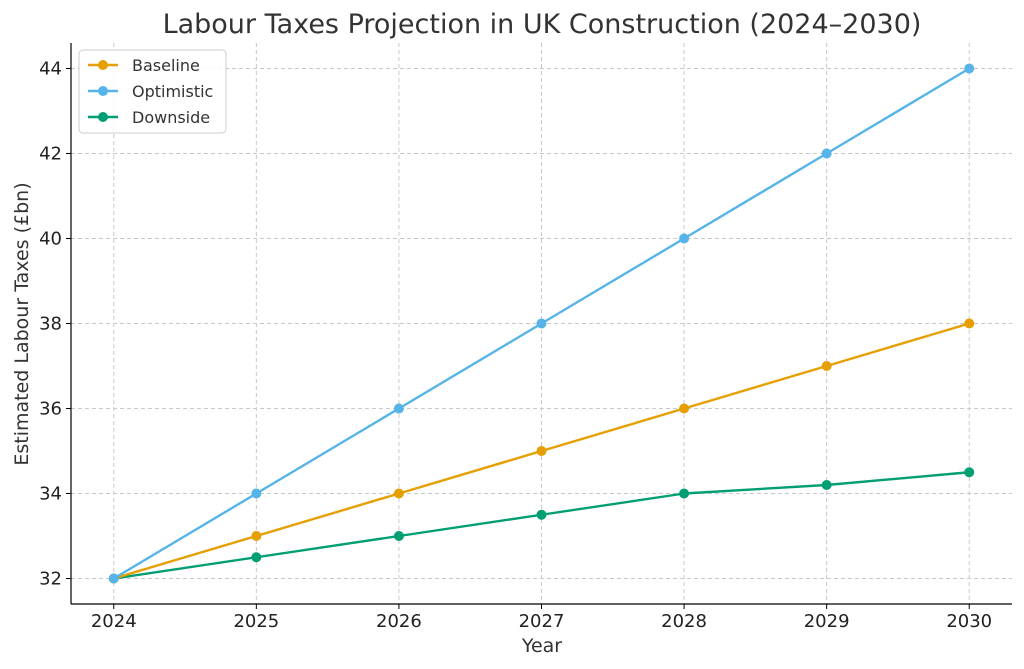  What do you see at coordinates (50, 69) in the screenshot?
I see `y-tick-label: 44` at bounding box center [50, 69].